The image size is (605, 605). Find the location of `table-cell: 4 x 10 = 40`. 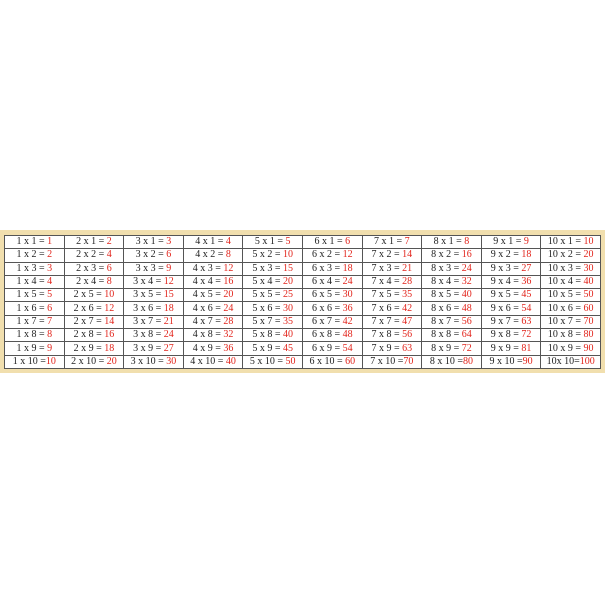

table-cell: 4 x 10 = 40 is located at coordinates (213, 361).